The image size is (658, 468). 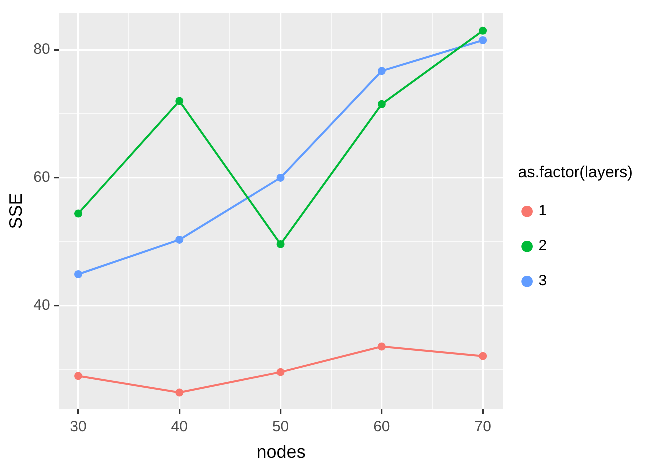 What do you see at coordinates (543, 281) in the screenshot?
I see `legend-label: 3` at bounding box center [543, 281].